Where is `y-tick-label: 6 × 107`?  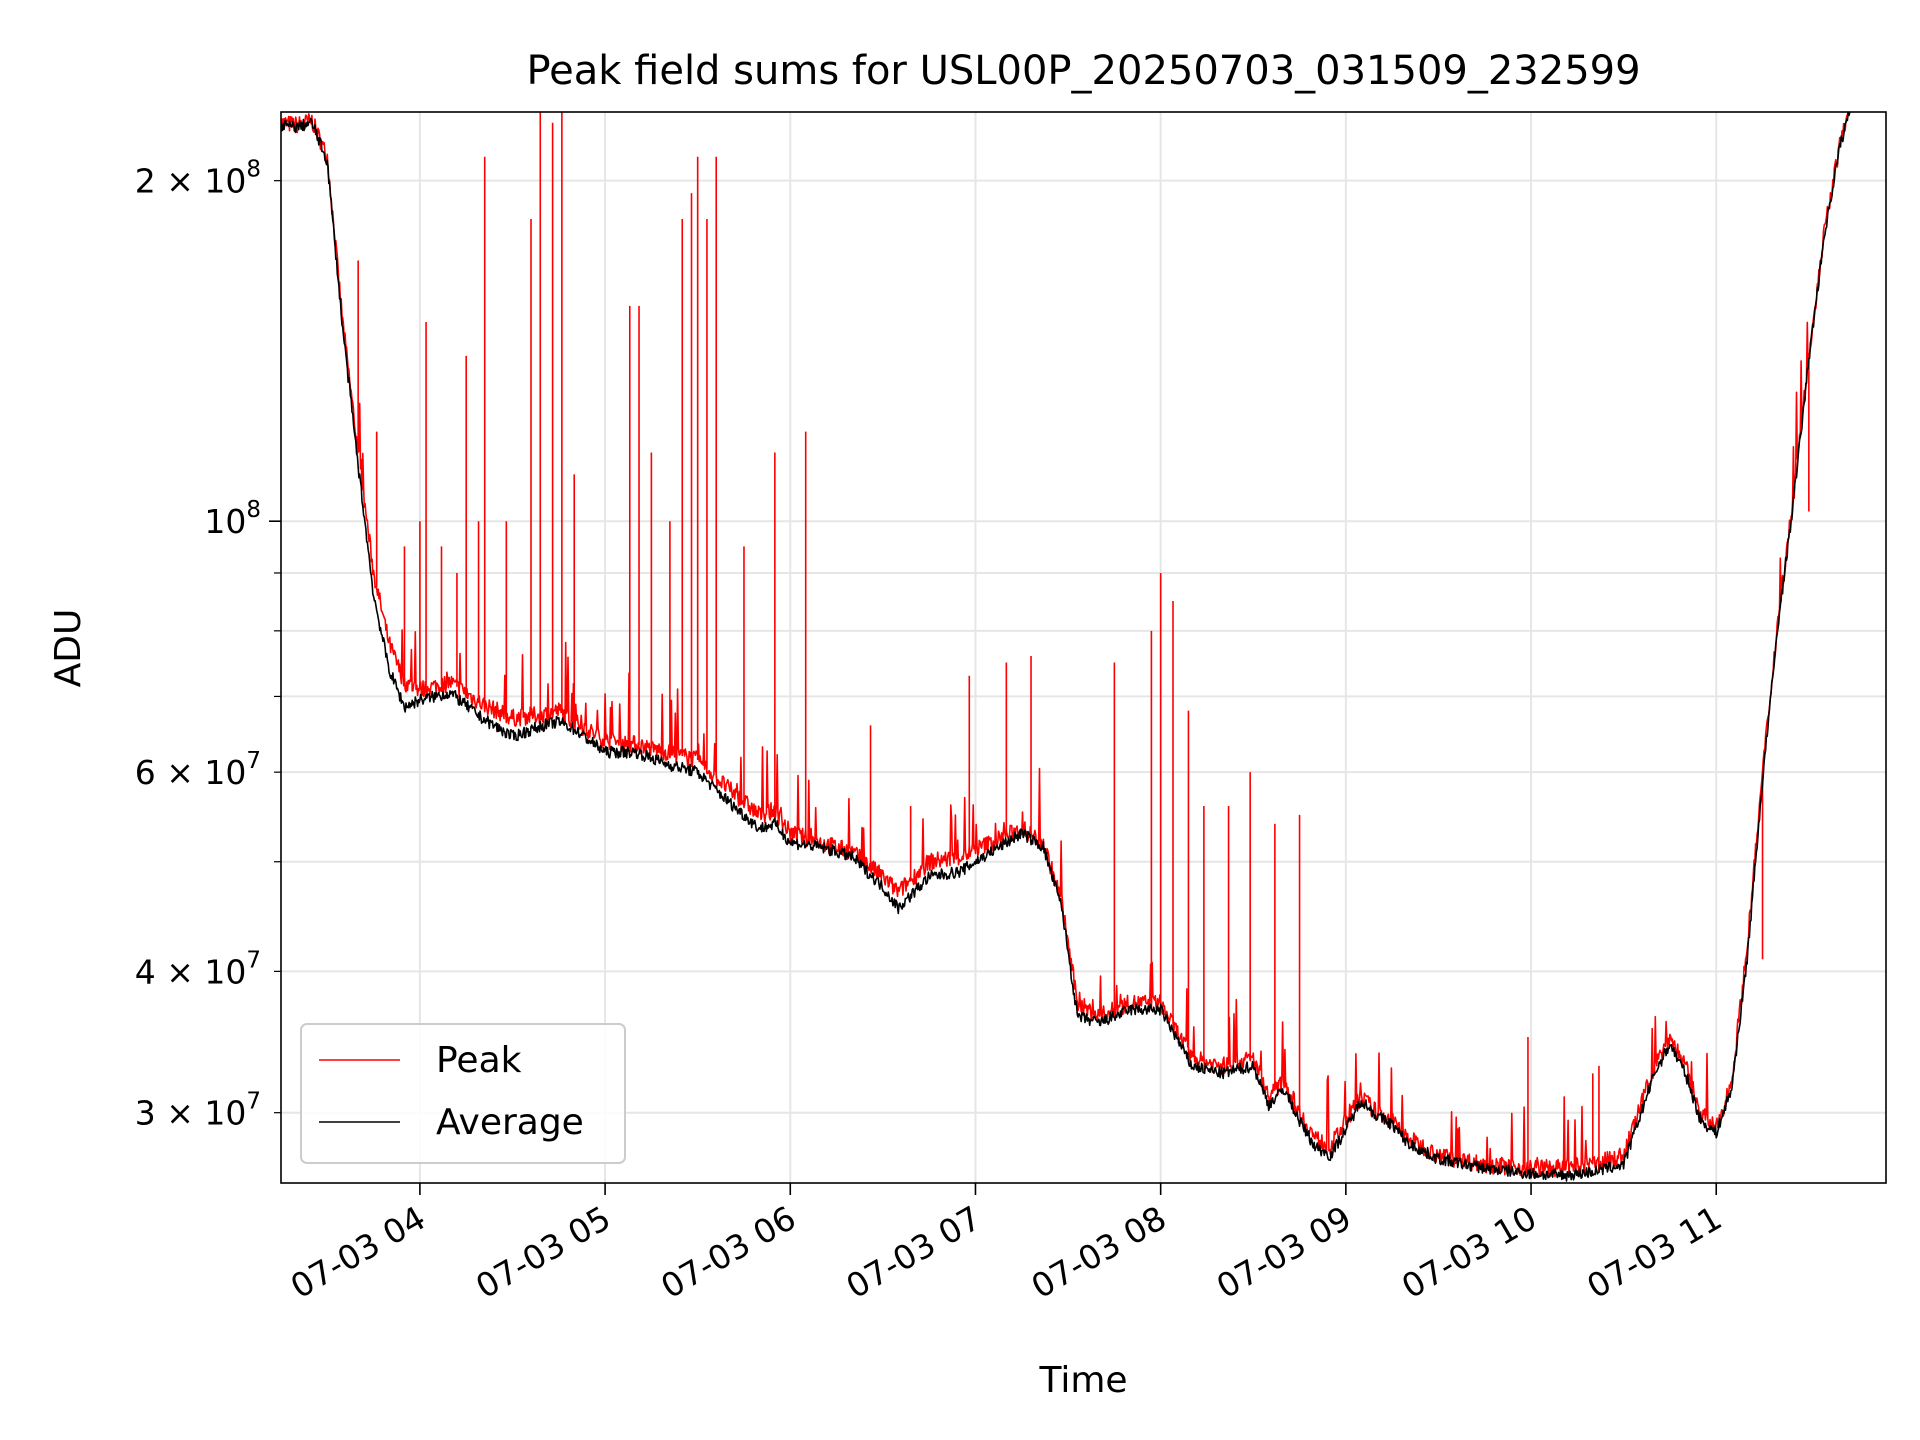 y-tick-label: 6 × 107 is located at coordinates (198, 770).